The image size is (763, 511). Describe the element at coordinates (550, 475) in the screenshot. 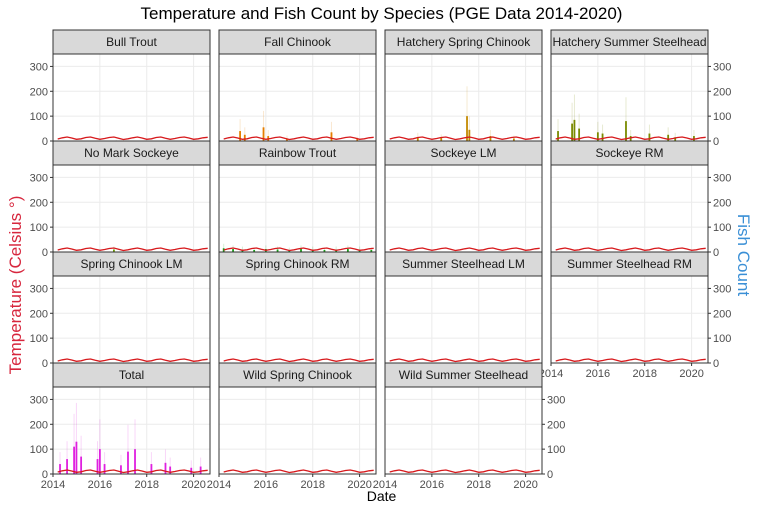

I see `y-tick-label-right: 0` at that location.